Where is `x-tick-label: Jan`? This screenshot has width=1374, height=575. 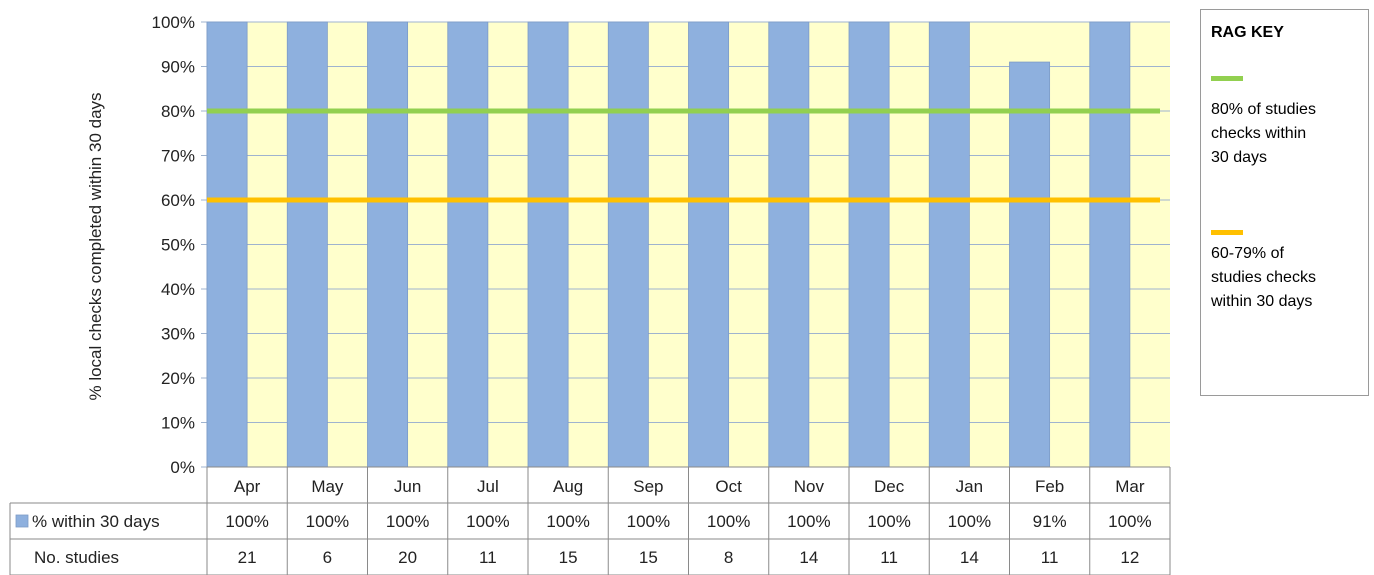
x-tick-label: Jan is located at coordinates (969, 486).